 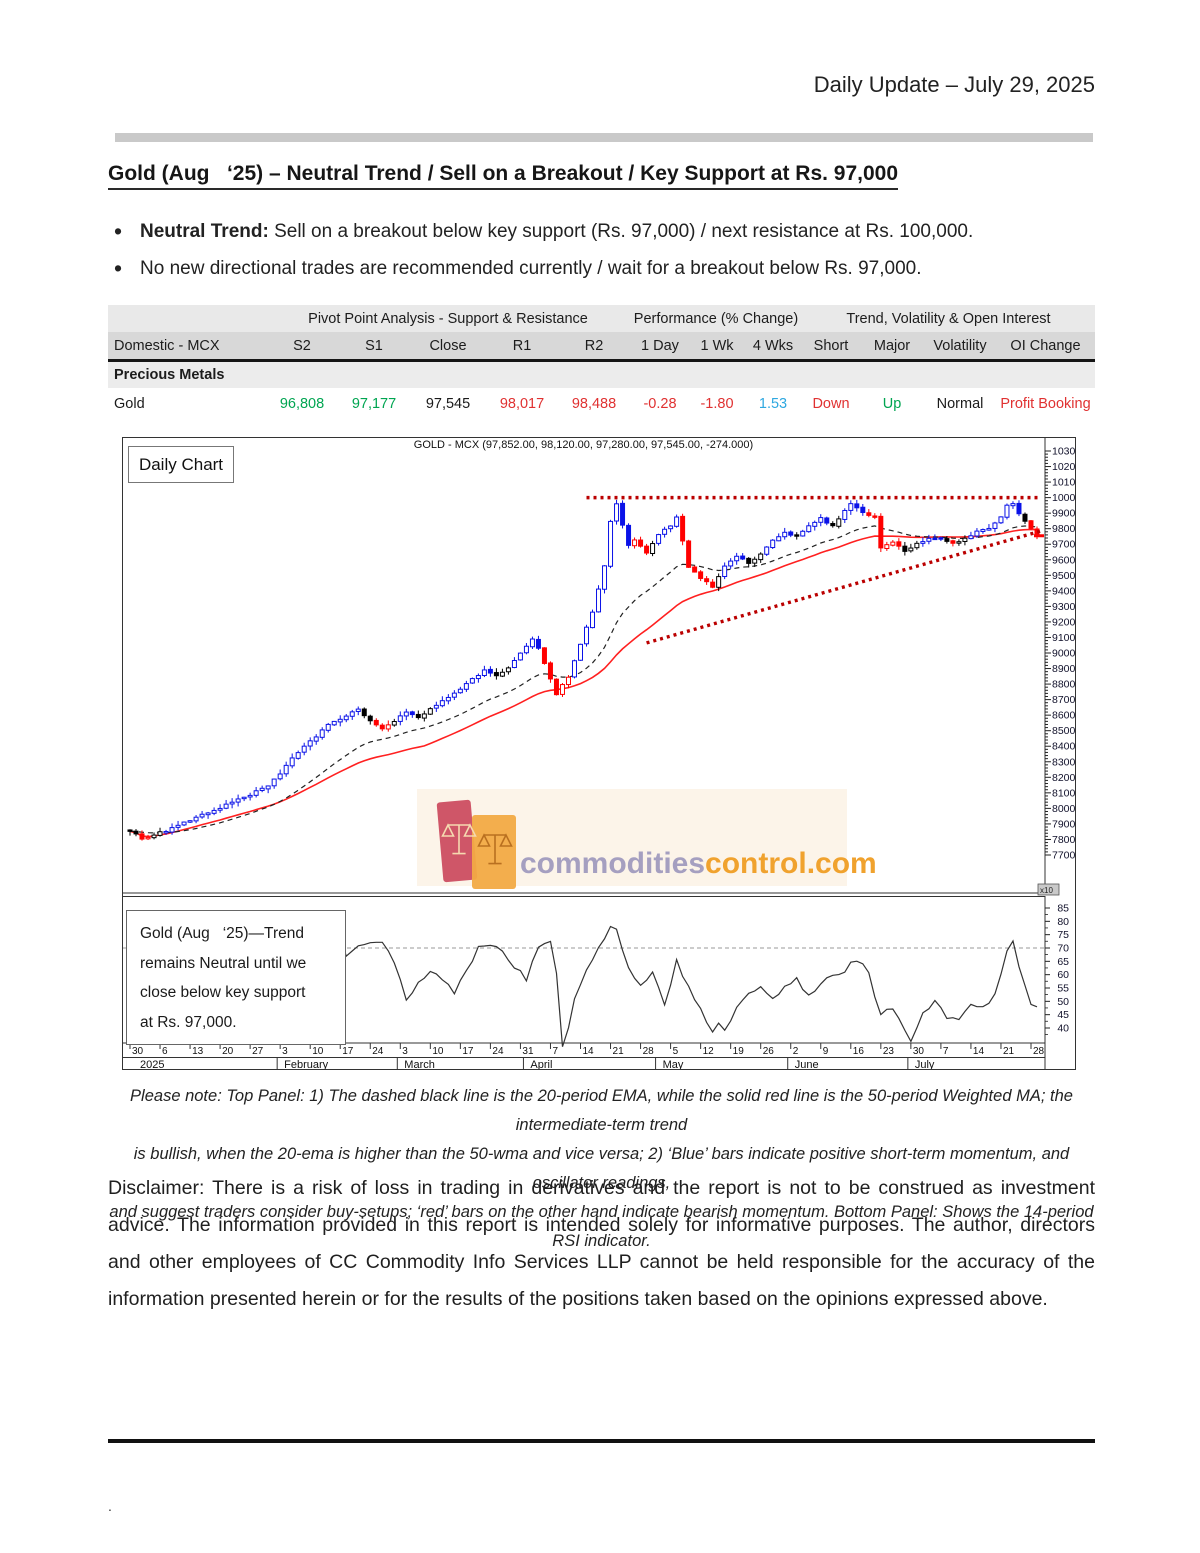 What do you see at coordinates (1064, 622) in the screenshot?
I see `svg-text: 9200` at bounding box center [1064, 622].